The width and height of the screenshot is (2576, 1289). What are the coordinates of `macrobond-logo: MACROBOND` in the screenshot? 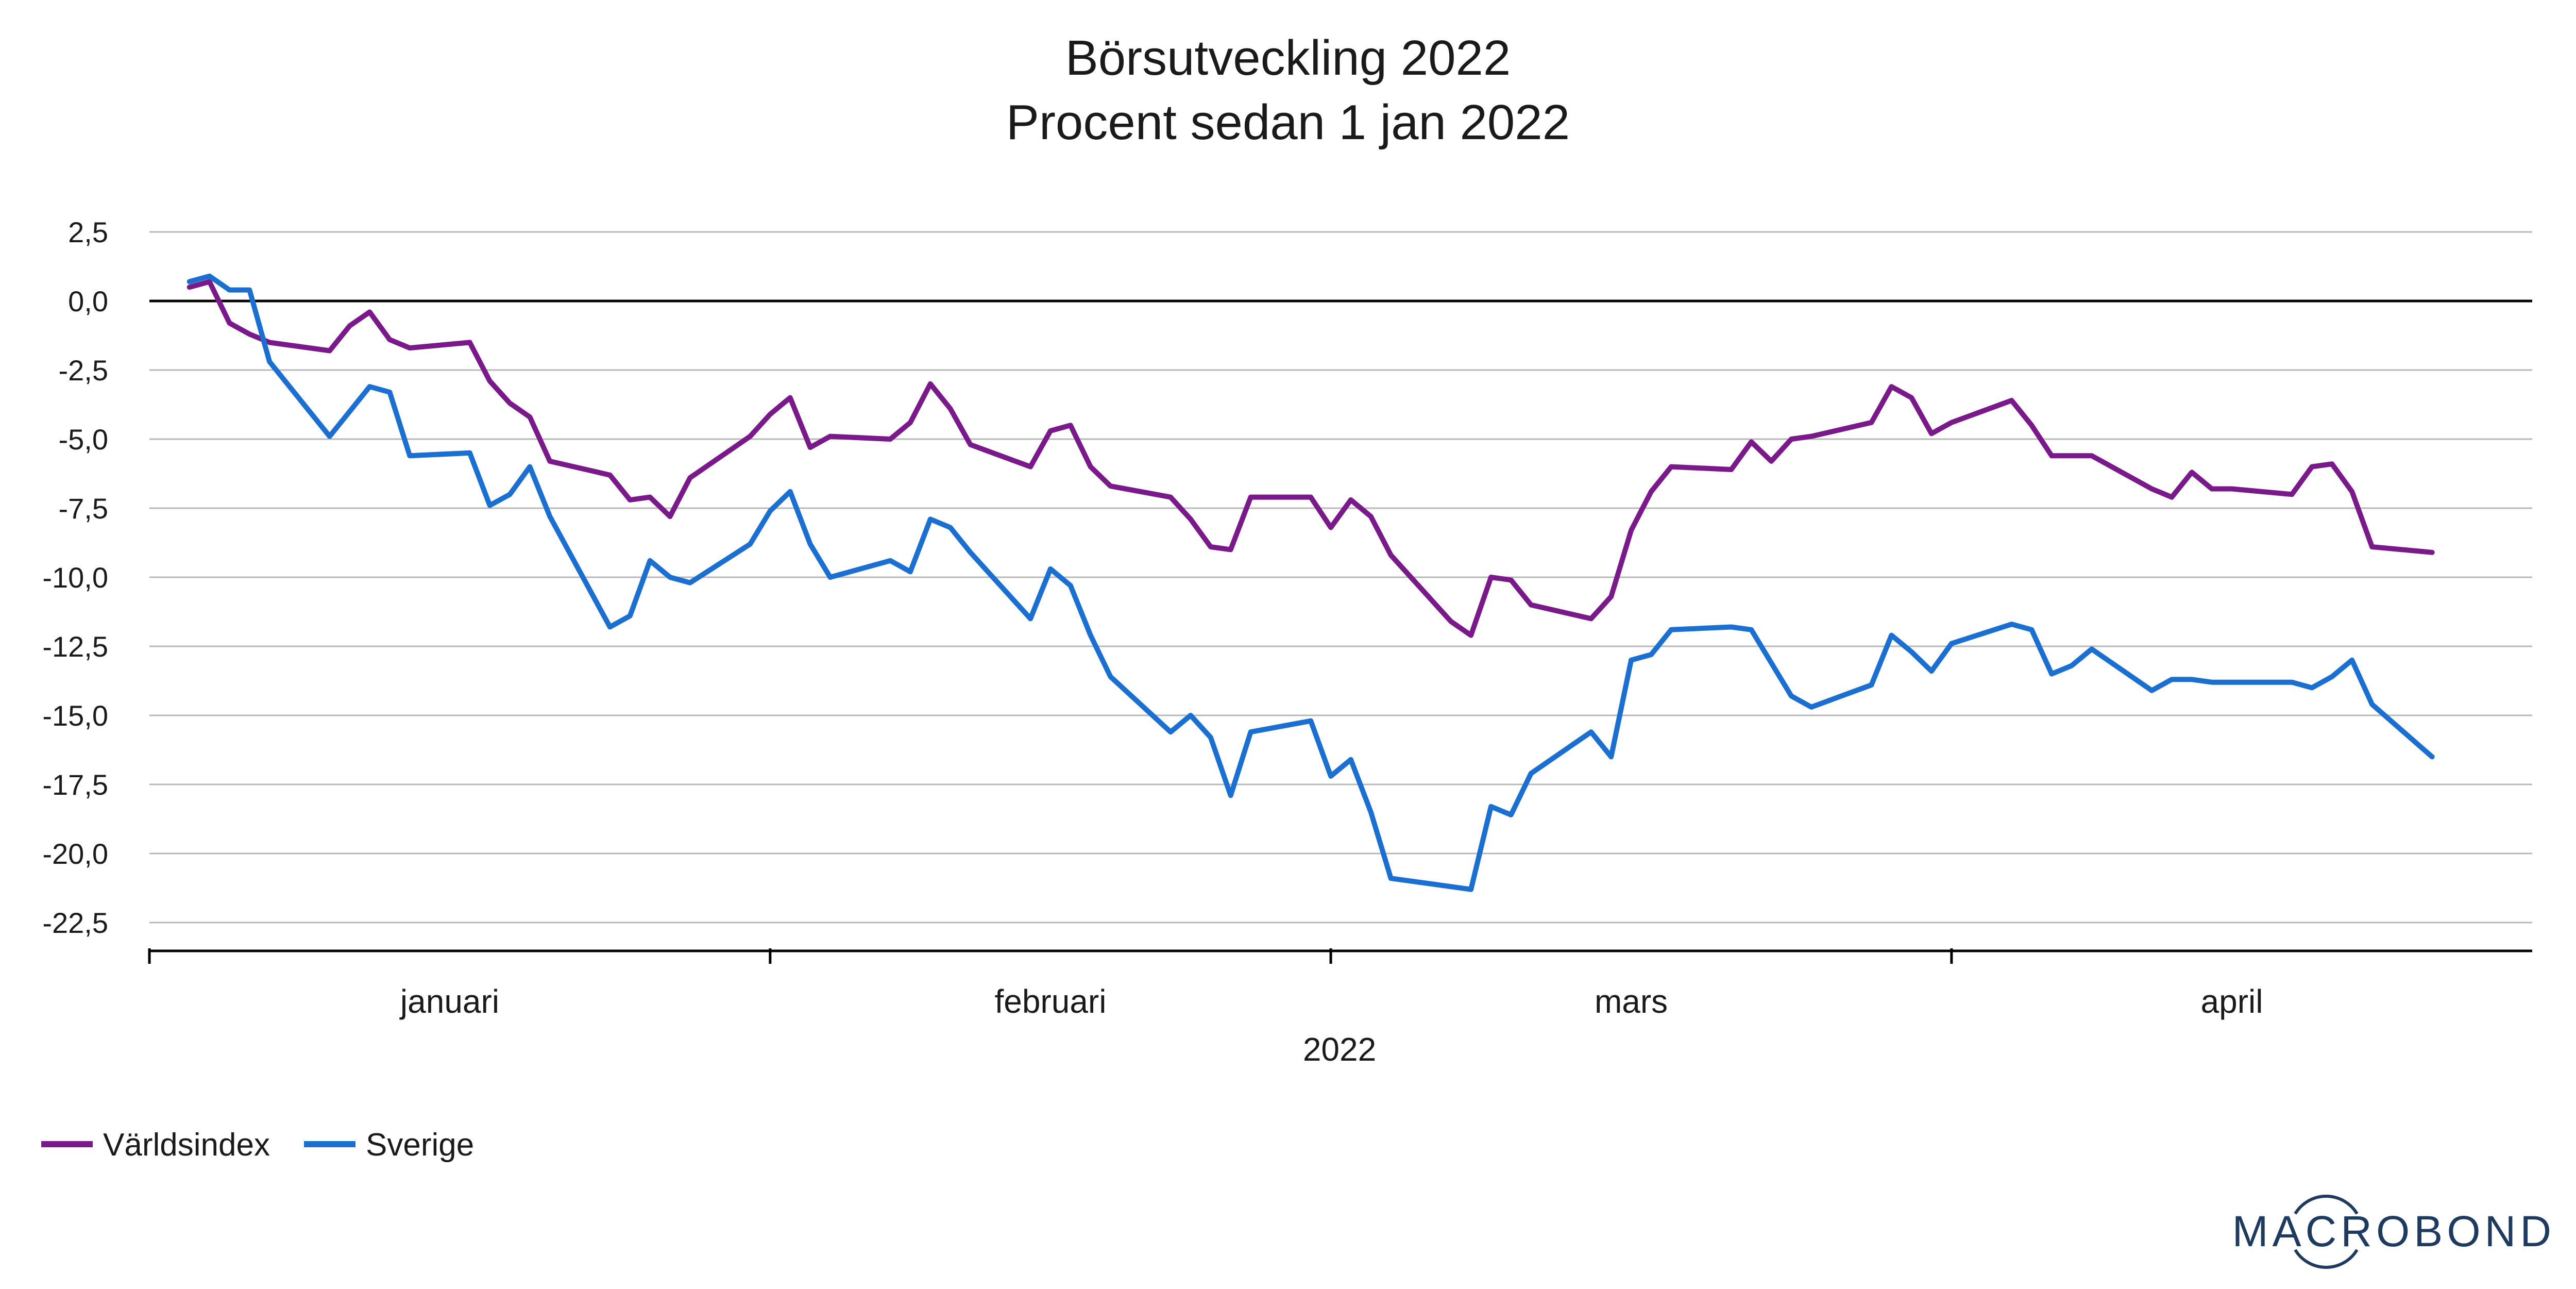 It's located at (2394, 1232).